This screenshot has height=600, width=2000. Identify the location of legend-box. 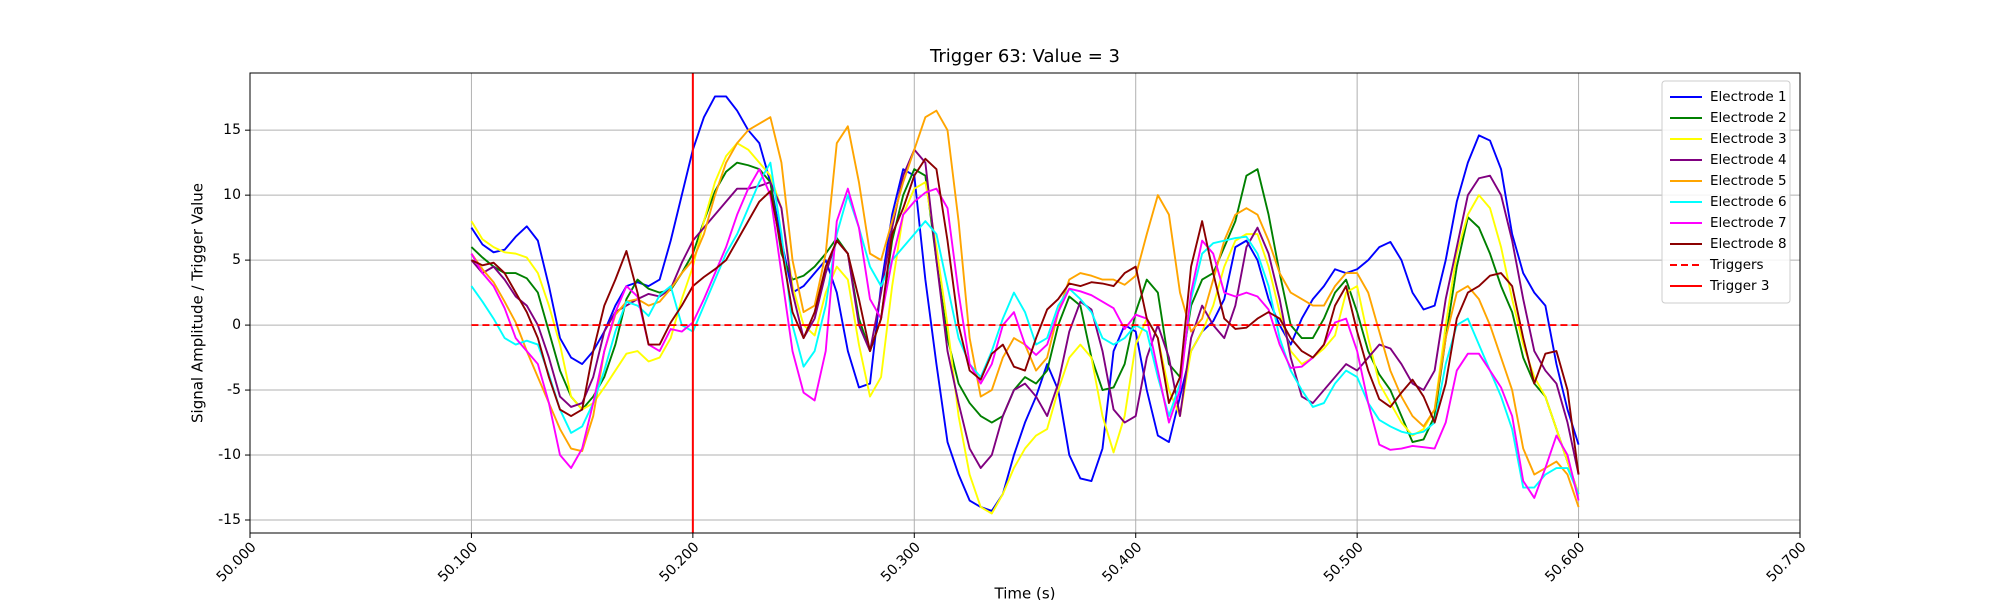
(1726, 192).